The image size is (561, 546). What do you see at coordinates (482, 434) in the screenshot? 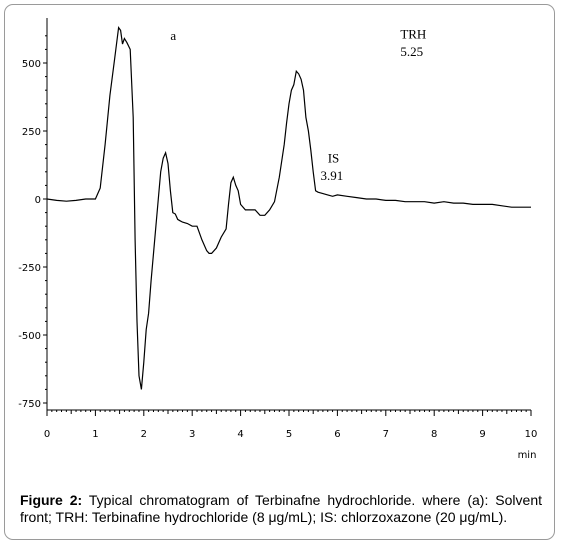
I see `x-tick-label: 9` at bounding box center [482, 434].